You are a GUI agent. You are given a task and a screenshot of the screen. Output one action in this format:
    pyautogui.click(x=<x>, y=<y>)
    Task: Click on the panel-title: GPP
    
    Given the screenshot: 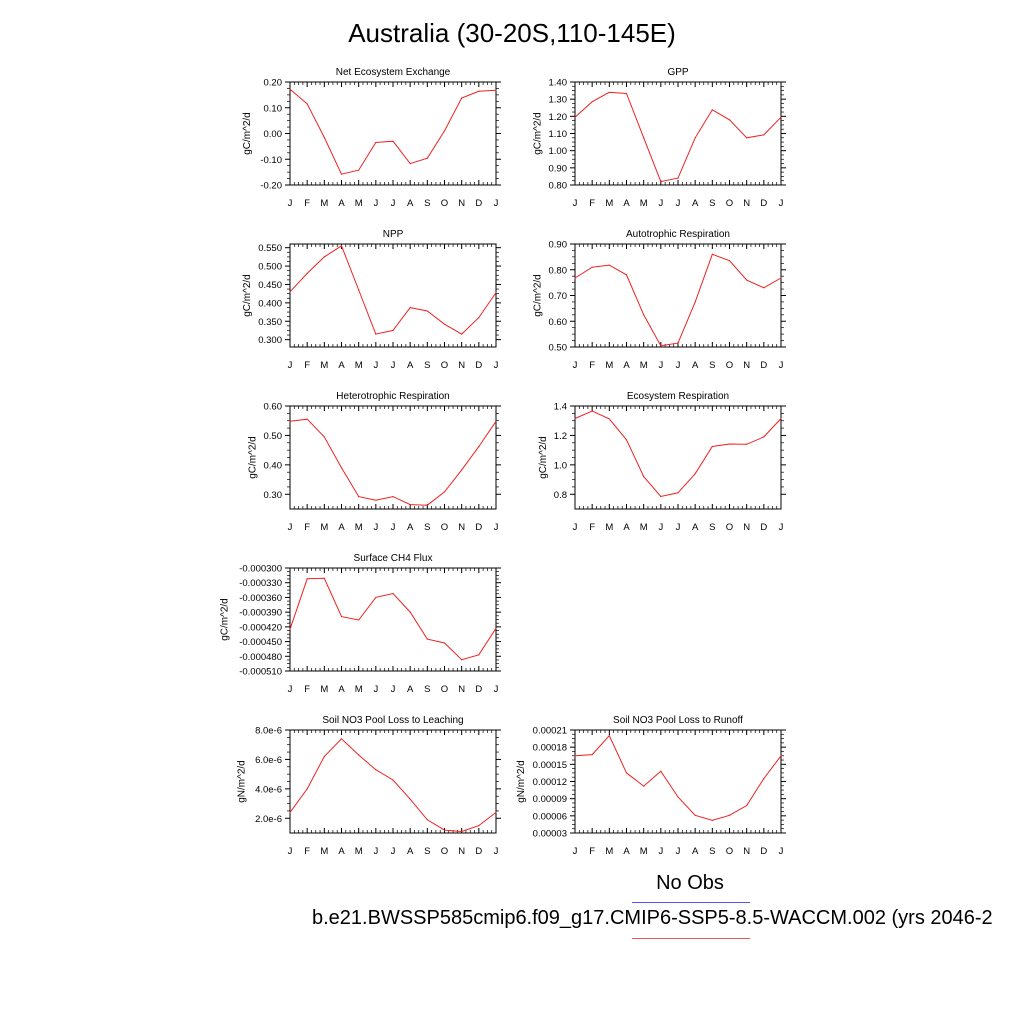 What is the action you would take?
    pyautogui.click(x=677, y=72)
    